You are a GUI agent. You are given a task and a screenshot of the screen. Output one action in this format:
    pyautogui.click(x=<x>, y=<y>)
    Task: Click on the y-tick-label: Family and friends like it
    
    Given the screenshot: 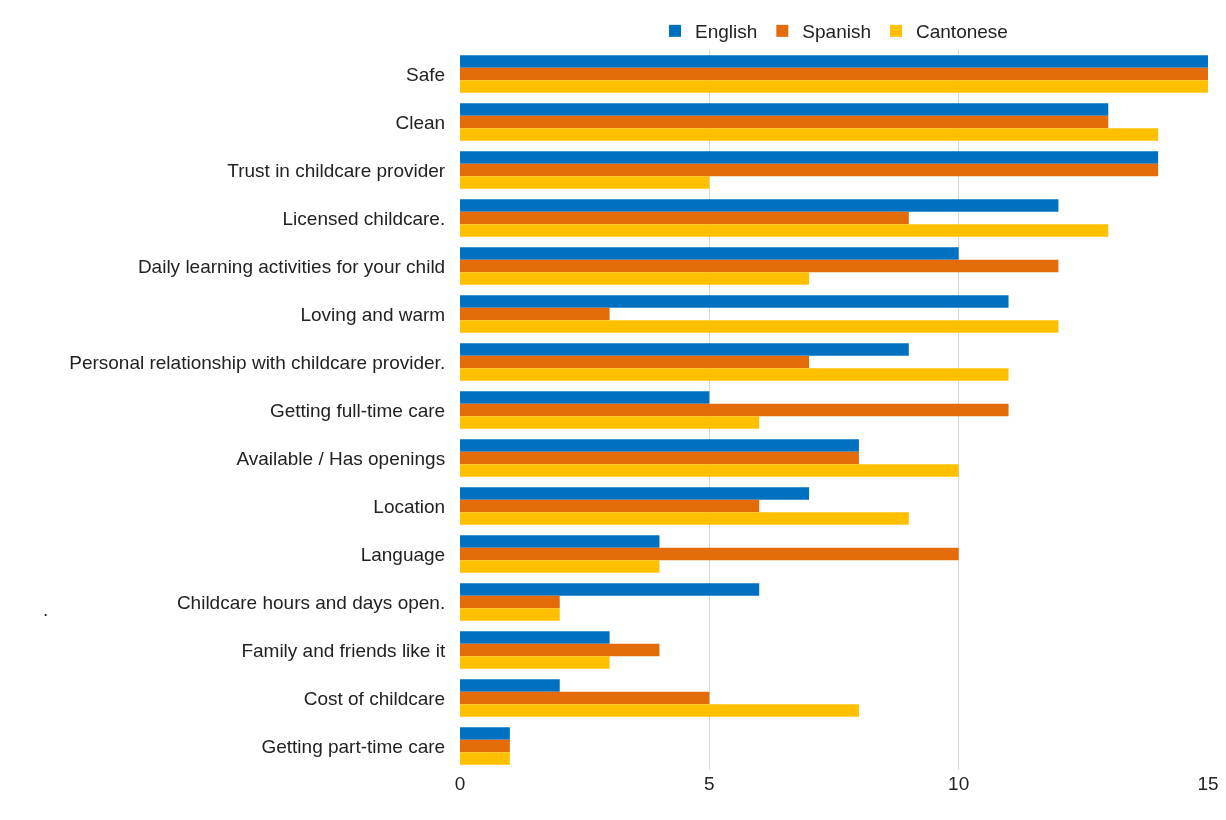 What is the action you would take?
    pyautogui.click(x=343, y=650)
    